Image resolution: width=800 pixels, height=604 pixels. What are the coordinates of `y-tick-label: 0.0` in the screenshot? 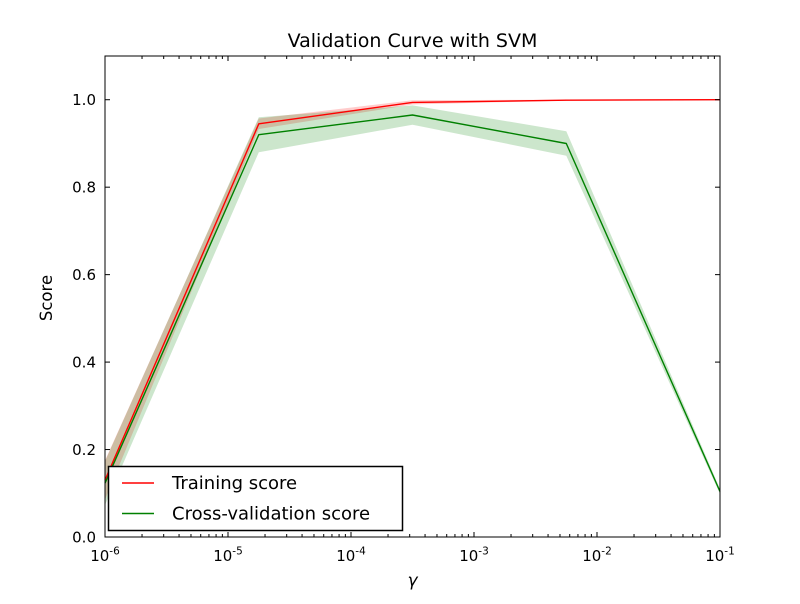 It's located at (84, 538).